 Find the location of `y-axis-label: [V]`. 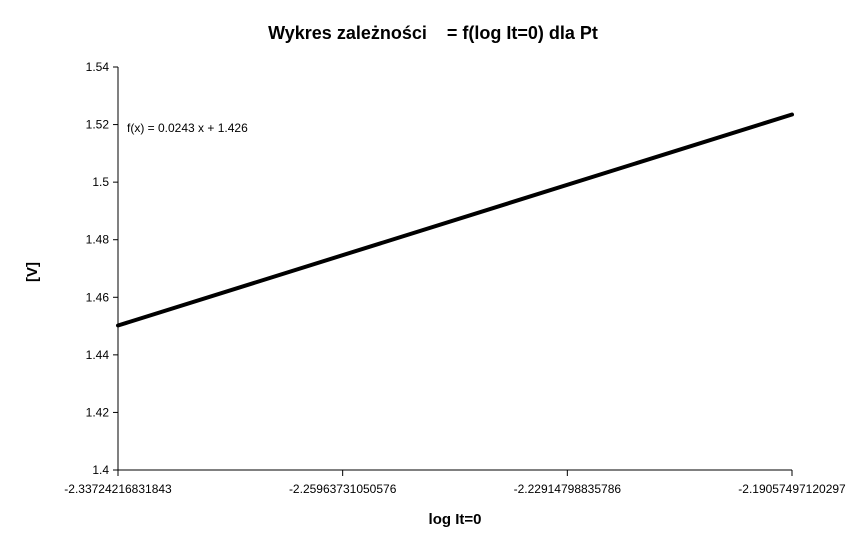

y-axis-label: [V] is located at coordinates (32, 272).